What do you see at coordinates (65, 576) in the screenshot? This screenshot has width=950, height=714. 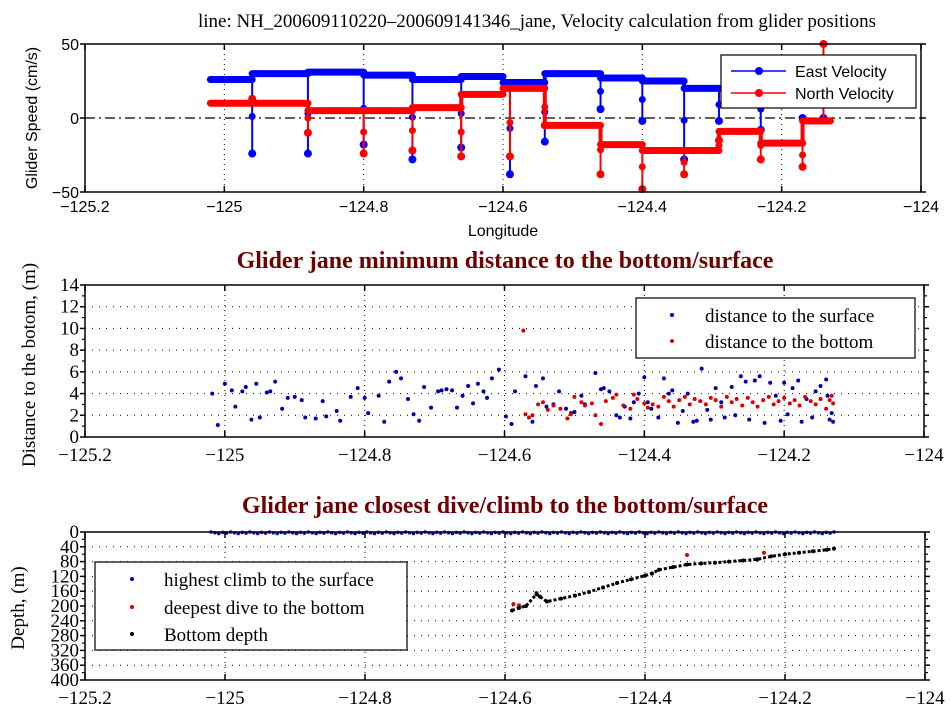 I see `y-tick-label: 120` at bounding box center [65, 576].